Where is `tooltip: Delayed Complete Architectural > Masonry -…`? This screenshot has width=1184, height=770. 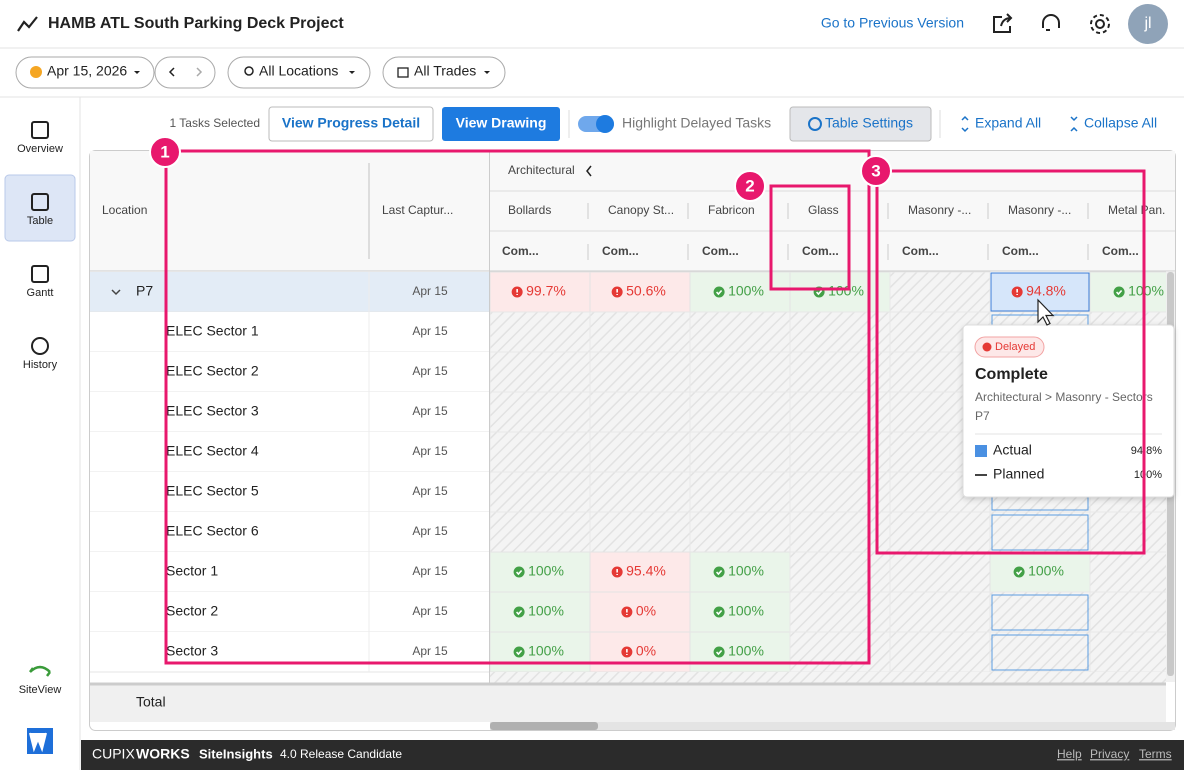 tooltip: Delayed Complete Architectural > Masonry -… is located at coordinates (1068, 411).